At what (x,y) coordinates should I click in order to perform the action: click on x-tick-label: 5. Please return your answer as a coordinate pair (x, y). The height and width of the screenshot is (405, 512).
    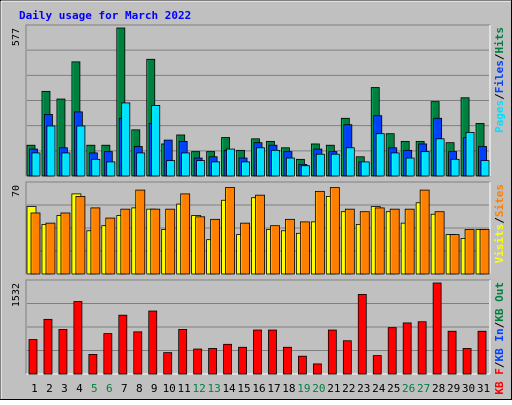
    Looking at the image, I should click on (94, 388).